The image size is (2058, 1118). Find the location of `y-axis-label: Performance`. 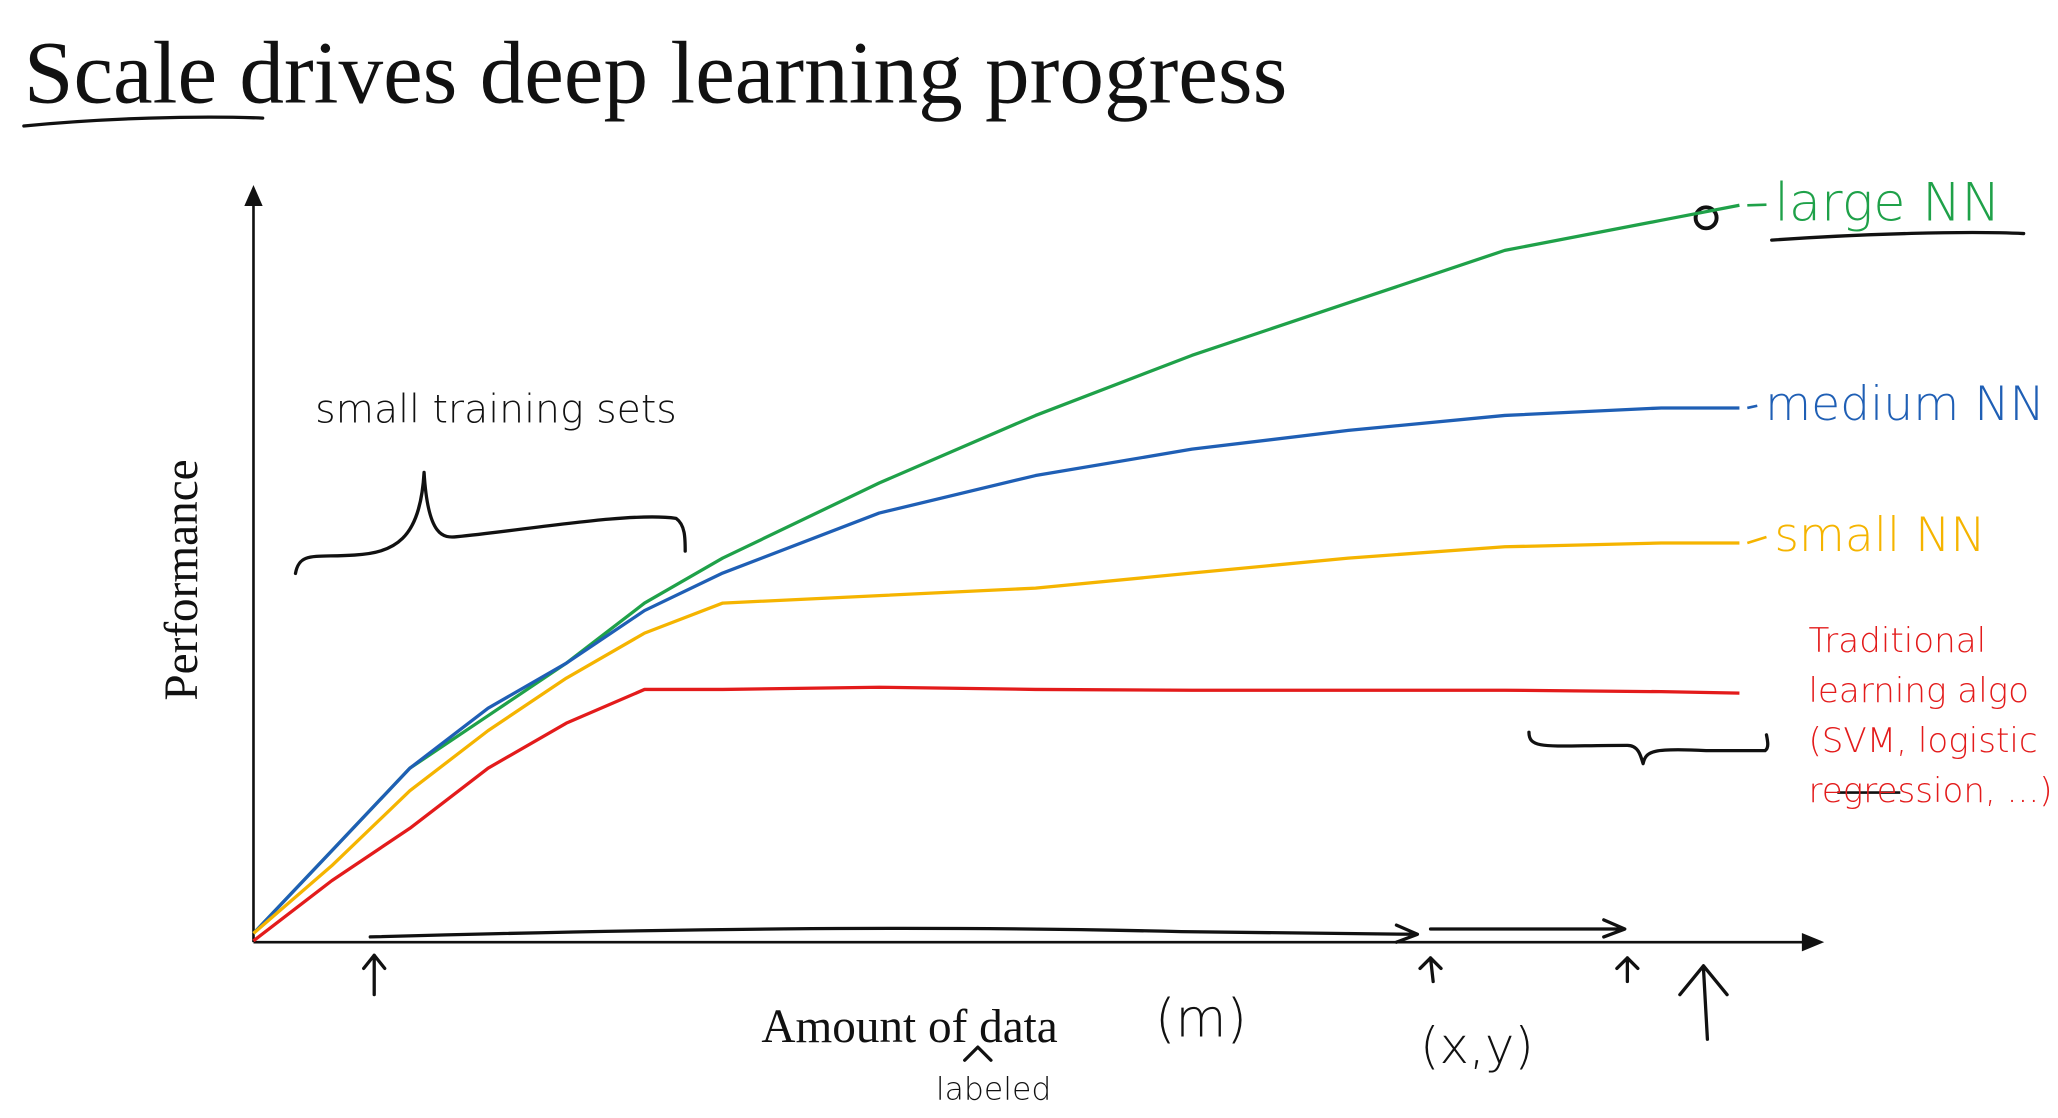

y-axis-label: Performance is located at coordinates (182, 579).